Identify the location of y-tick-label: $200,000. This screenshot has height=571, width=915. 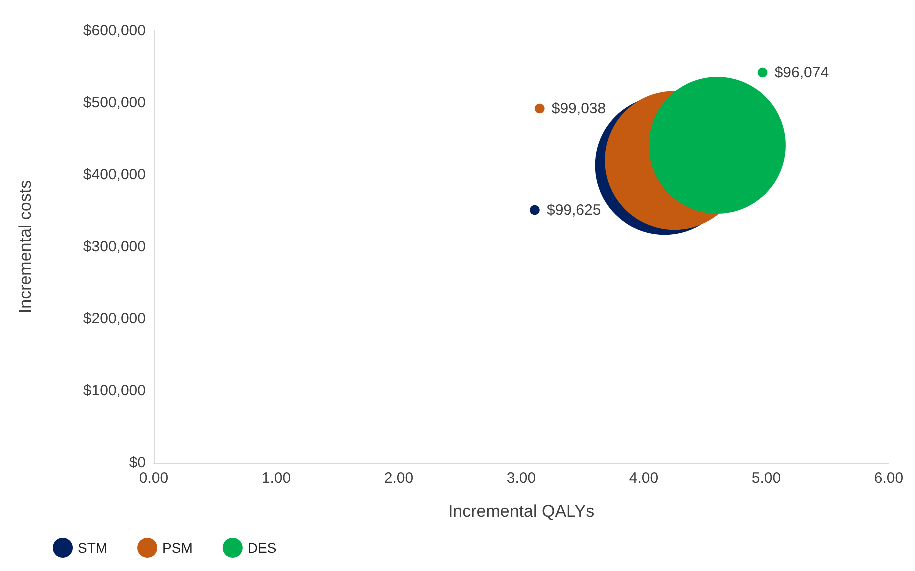
(114, 319).